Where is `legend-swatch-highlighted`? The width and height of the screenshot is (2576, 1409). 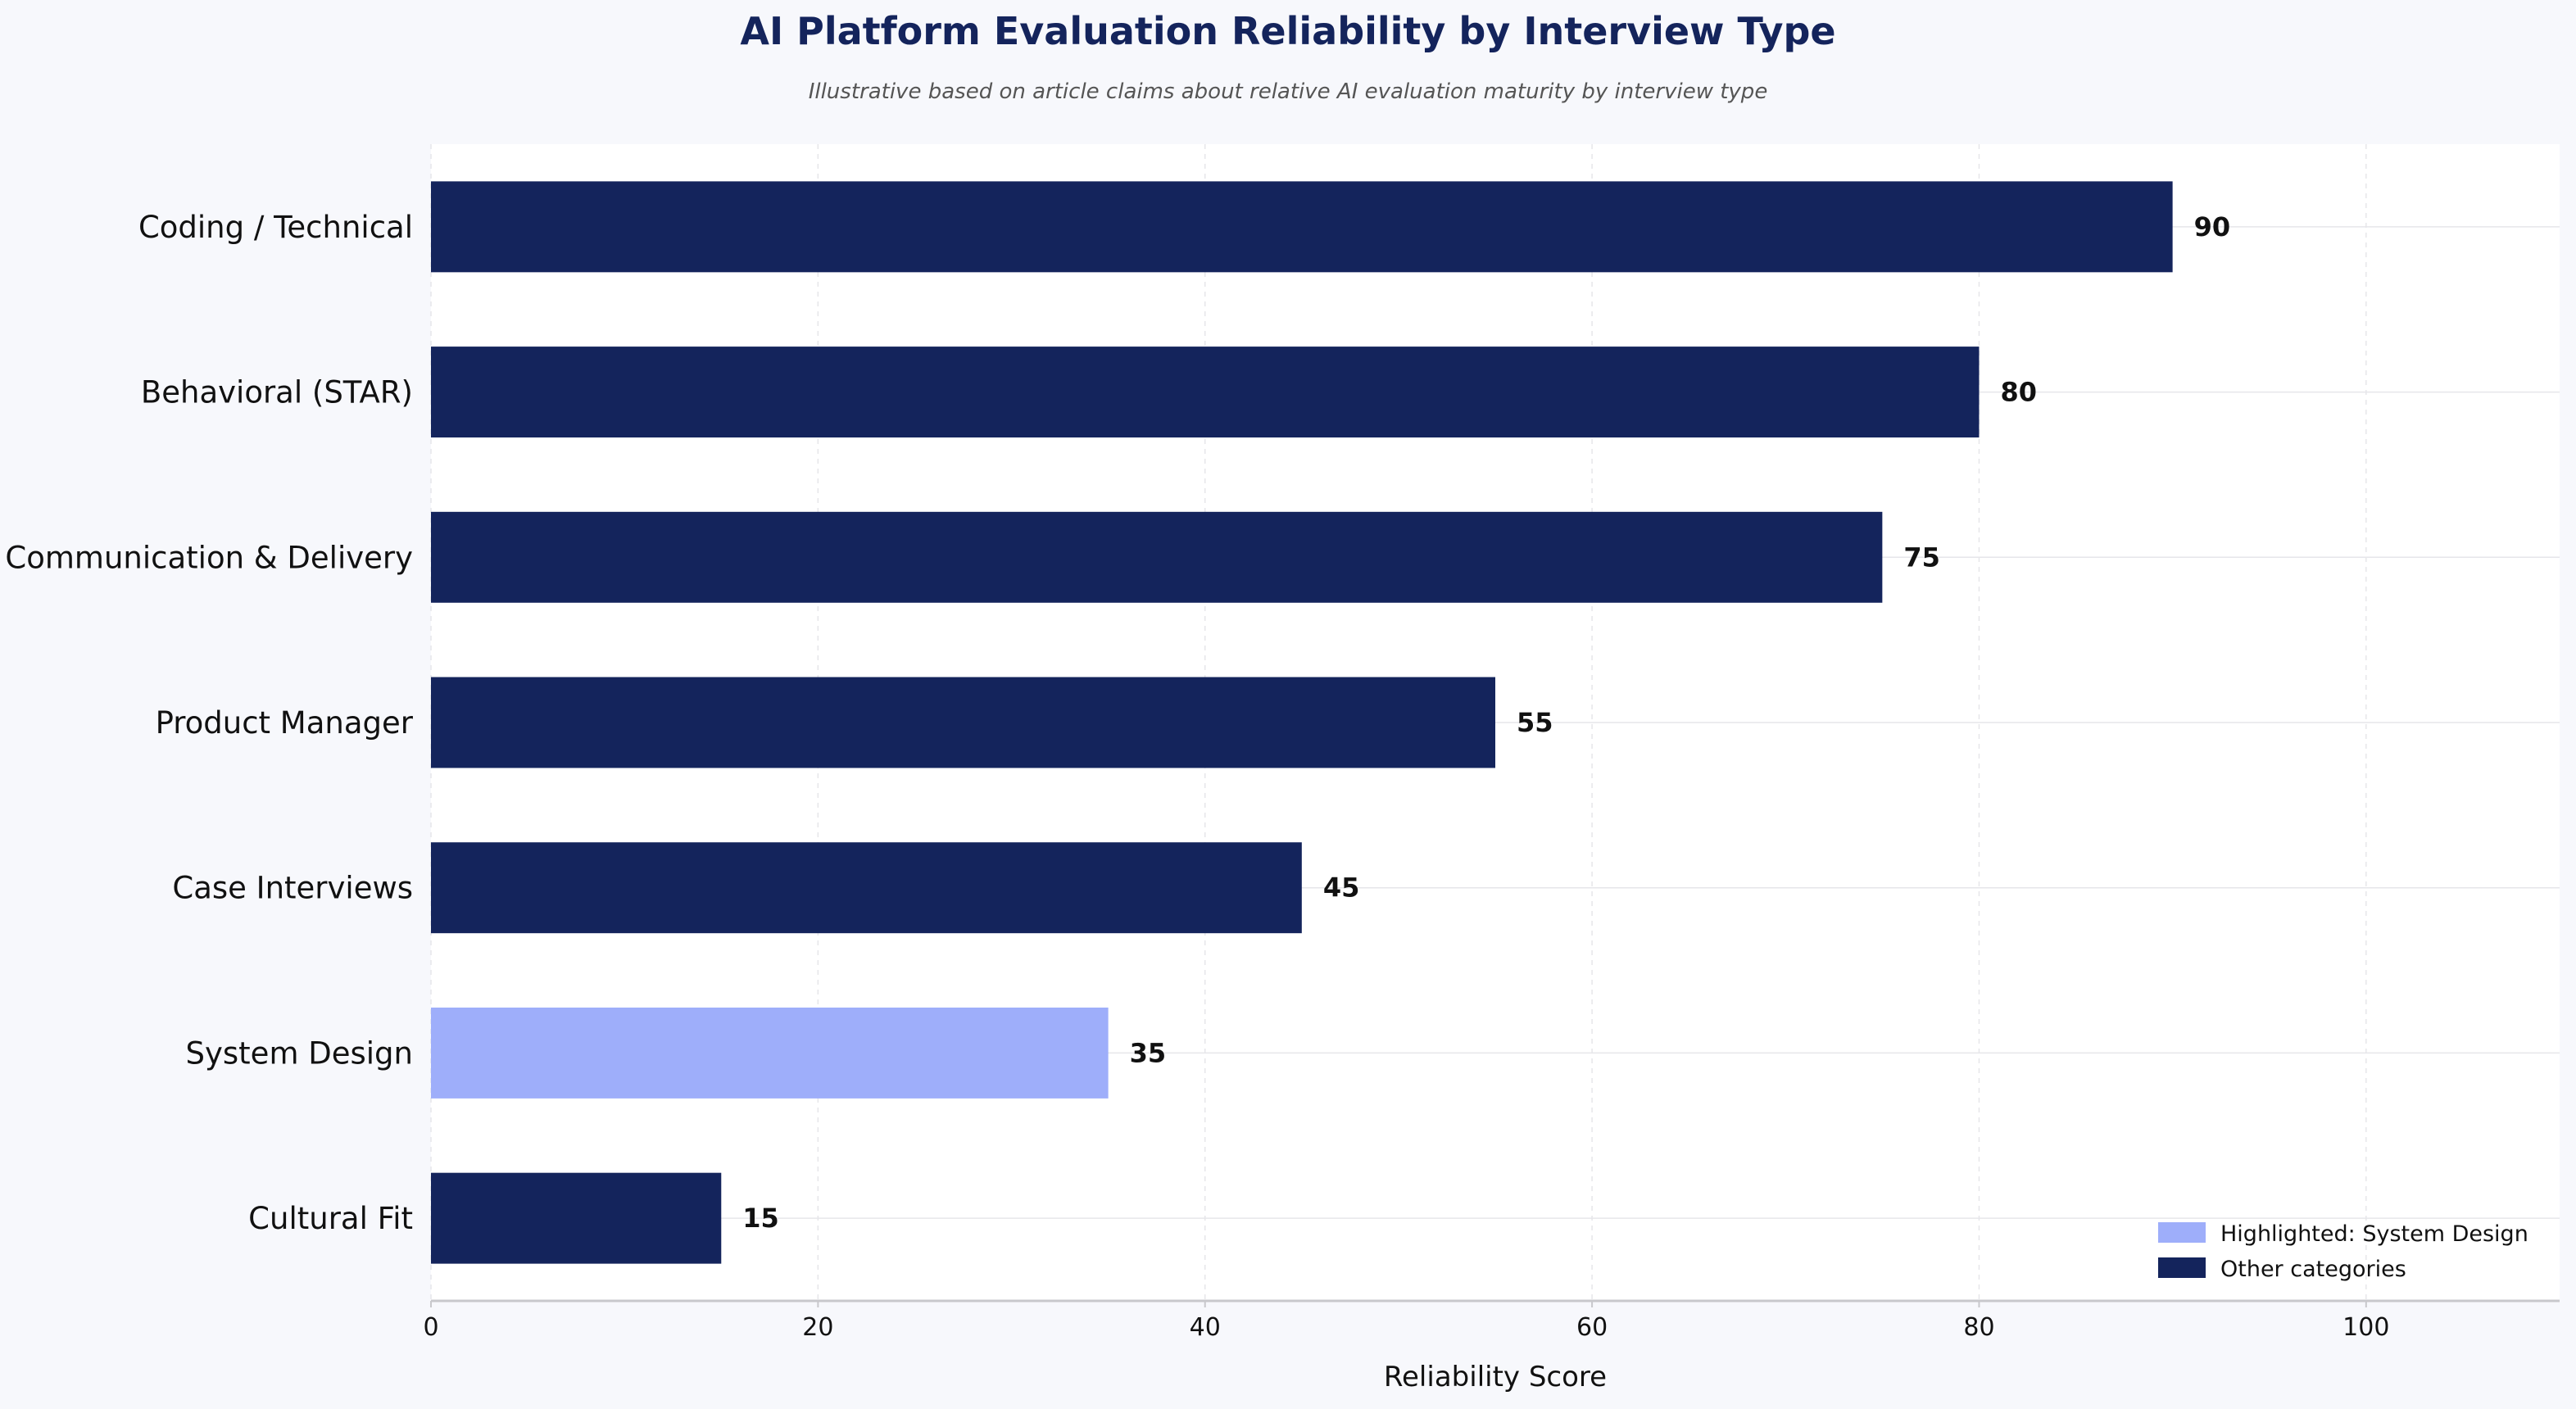
legend-swatch-highlighted is located at coordinates (2182, 1232).